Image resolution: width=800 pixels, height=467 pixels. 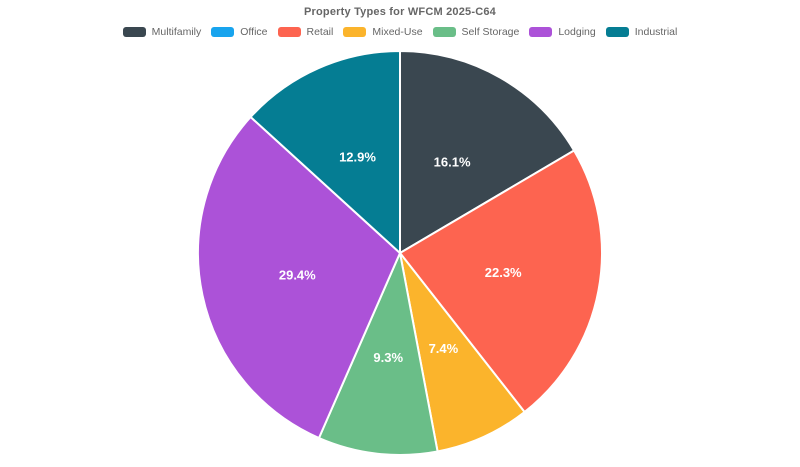 I want to click on legend-item-industrial: Industrial, so click(x=641, y=32).